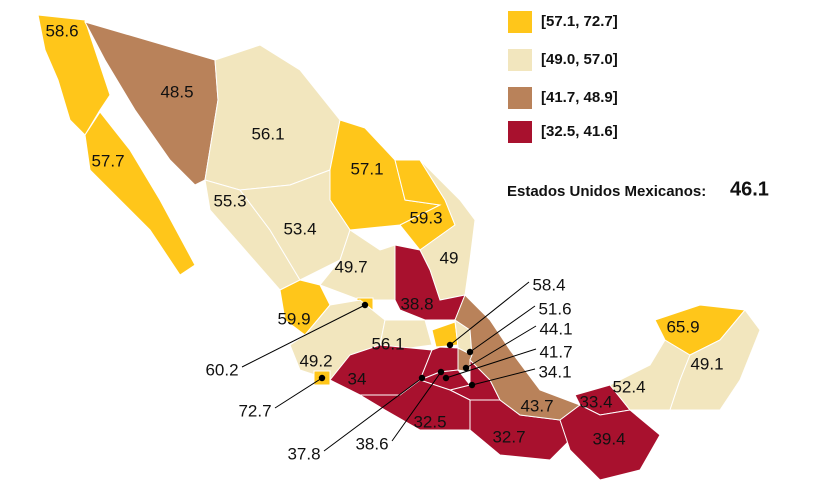 Image resolution: width=820 pixels, height=490 pixels. I want to click on region-value: 57.7, so click(107, 160).